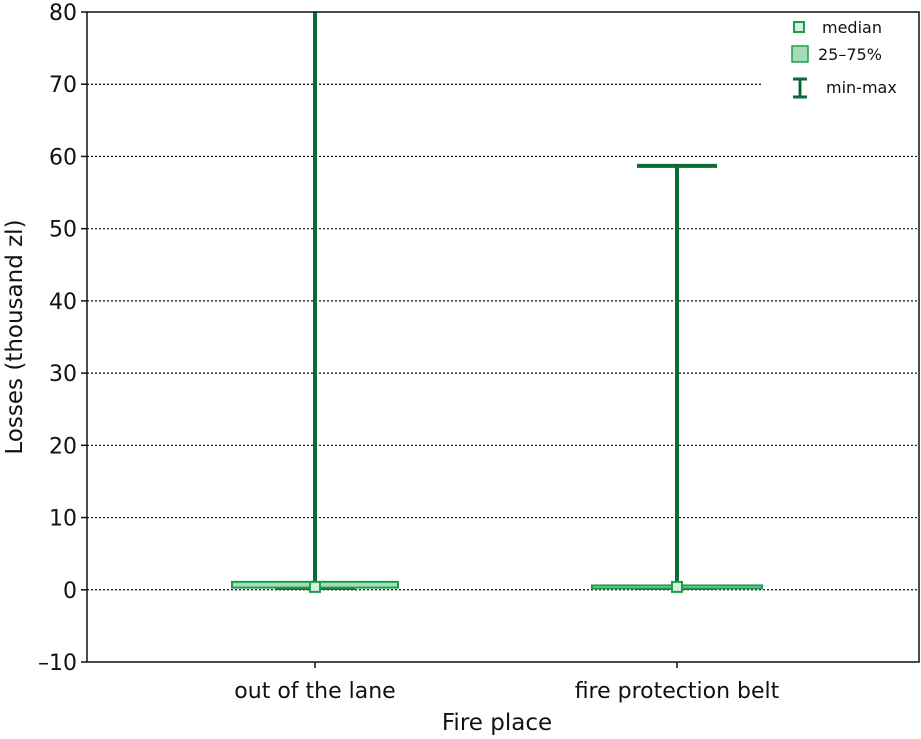 The width and height of the screenshot is (921, 739). I want to click on x-tick-label: out of the lane, so click(314, 691).